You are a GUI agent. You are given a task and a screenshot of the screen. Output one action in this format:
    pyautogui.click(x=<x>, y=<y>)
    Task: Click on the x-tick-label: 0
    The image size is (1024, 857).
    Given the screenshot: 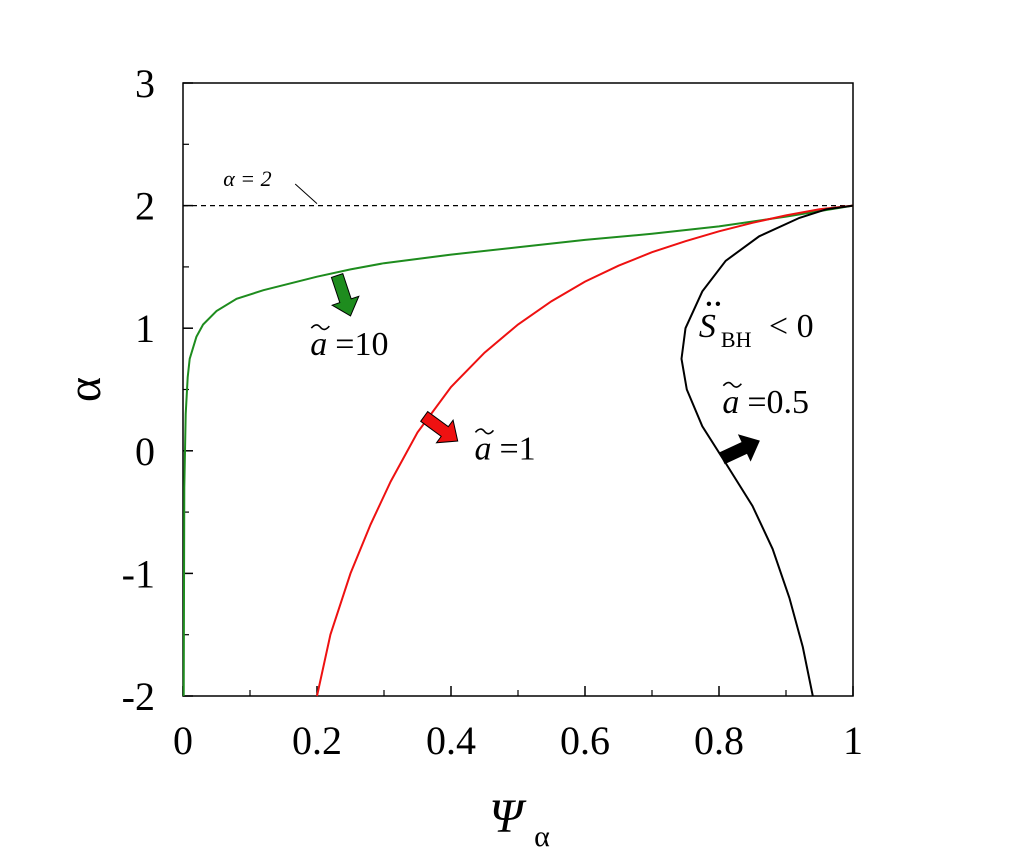 What is the action you would take?
    pyautogui.click(x=183, y=740)
    